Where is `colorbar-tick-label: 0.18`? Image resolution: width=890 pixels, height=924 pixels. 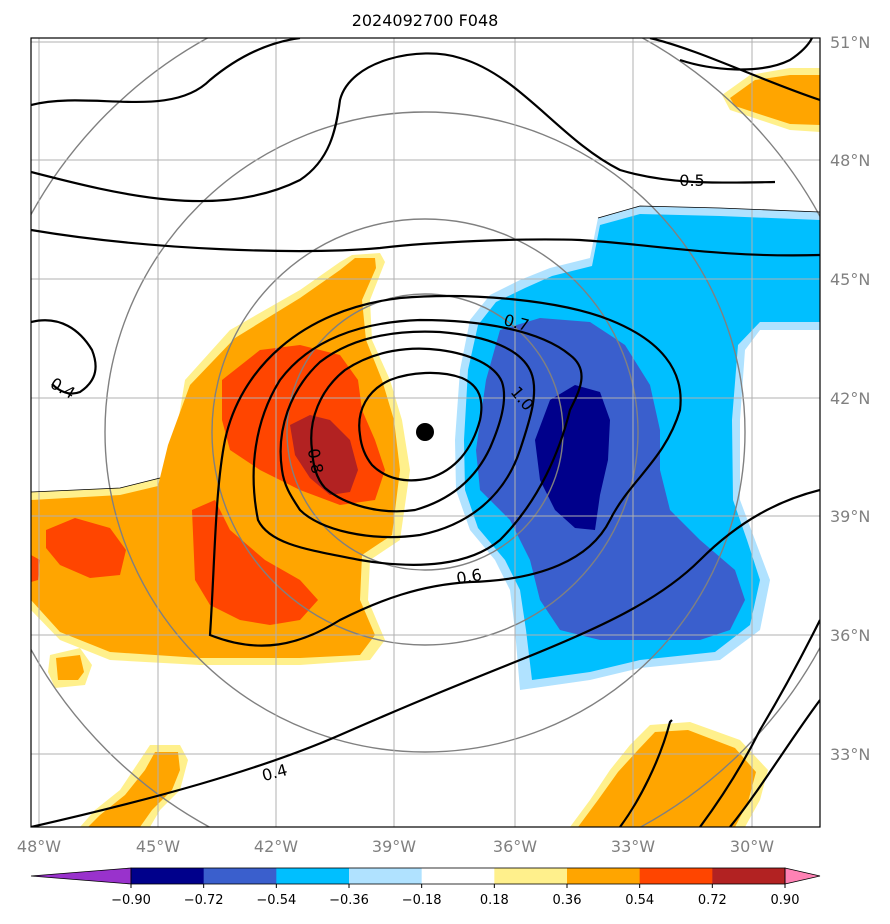
colorbar-tick-label: 0.18 is located at coordinates (494, 900).